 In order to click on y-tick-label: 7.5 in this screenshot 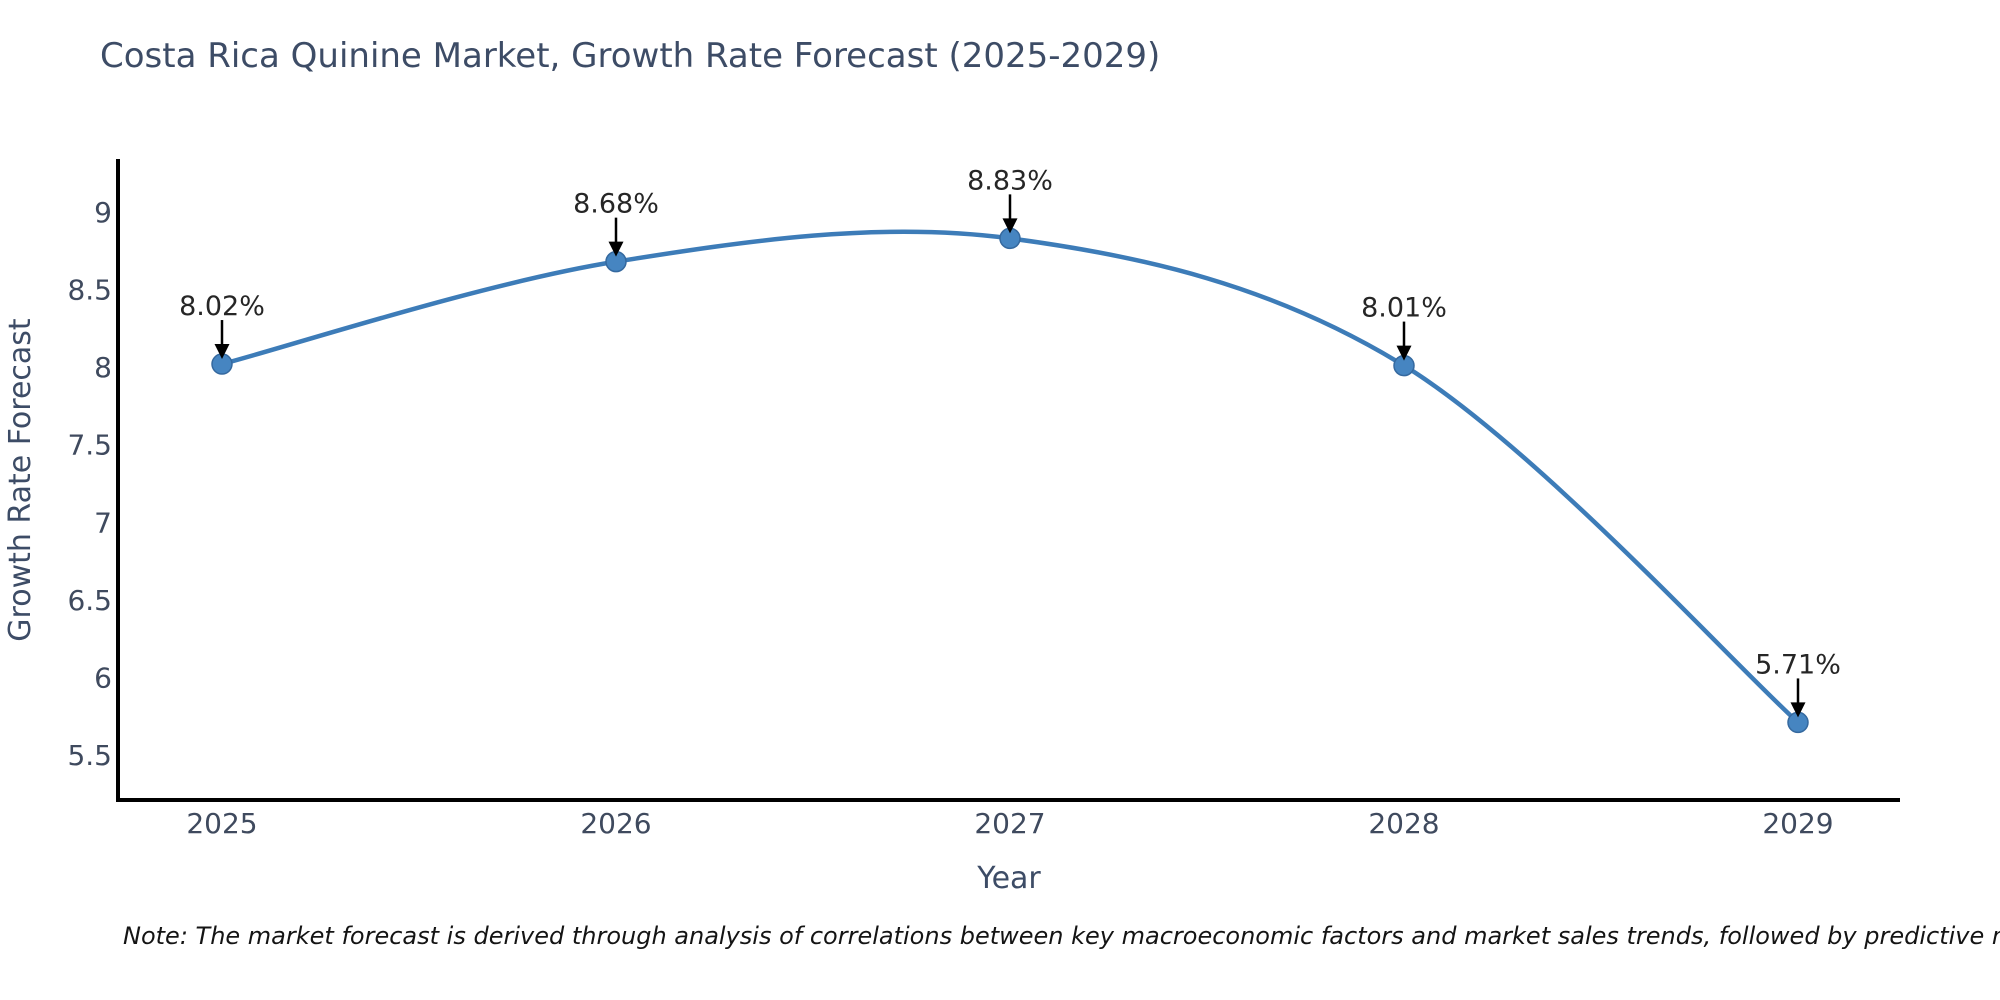, I will do `click(89, 445)`.